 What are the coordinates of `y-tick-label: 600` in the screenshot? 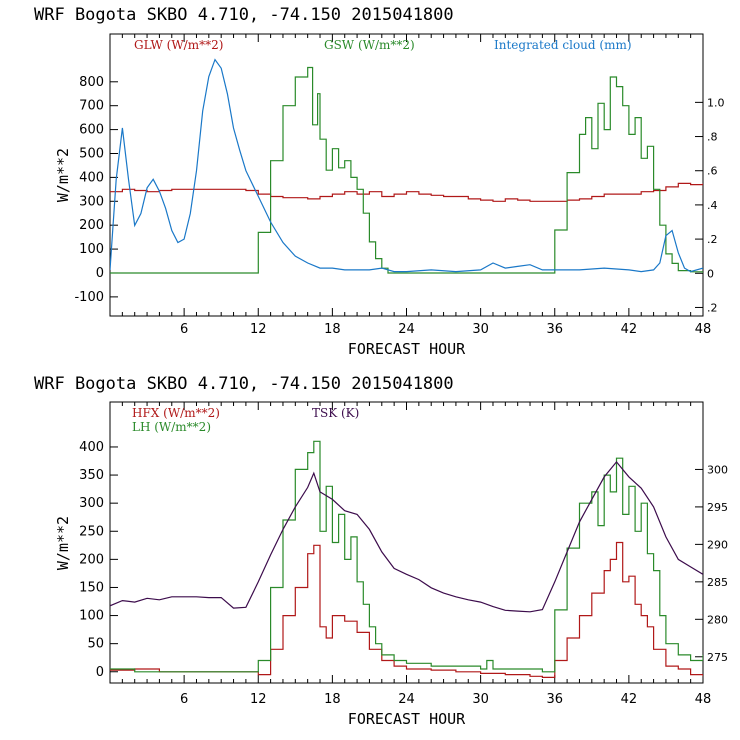 It's located at (91, 130).